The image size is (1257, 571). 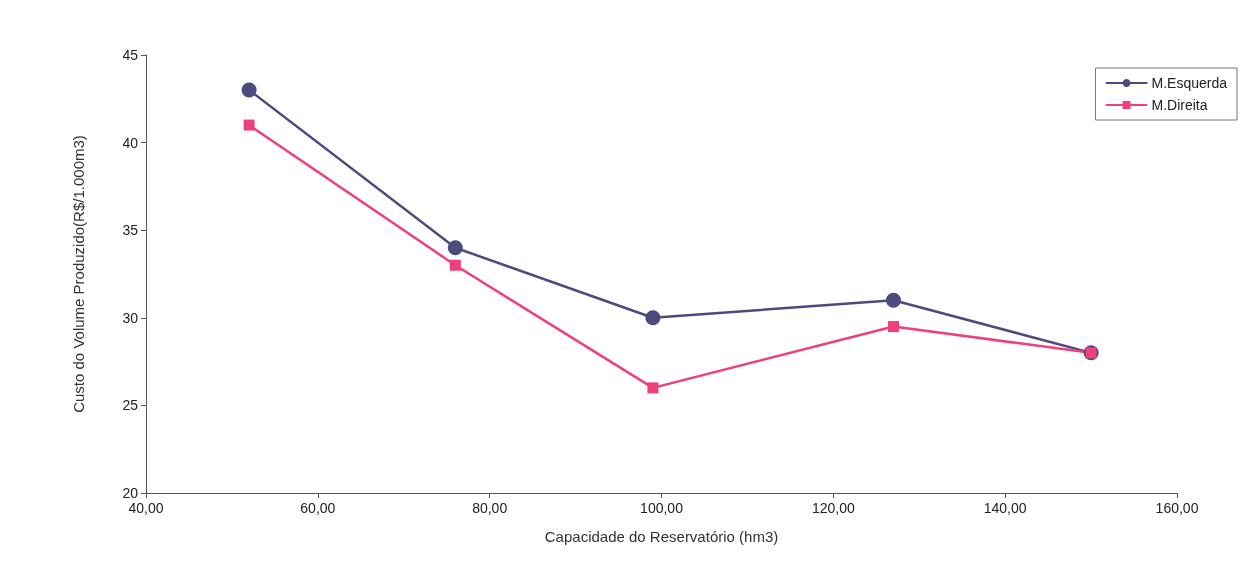 What do you see at coordinates (146, 508) in the screenshot?
I see `x-tick-label: 40,00` at bounding box center [146, 508].